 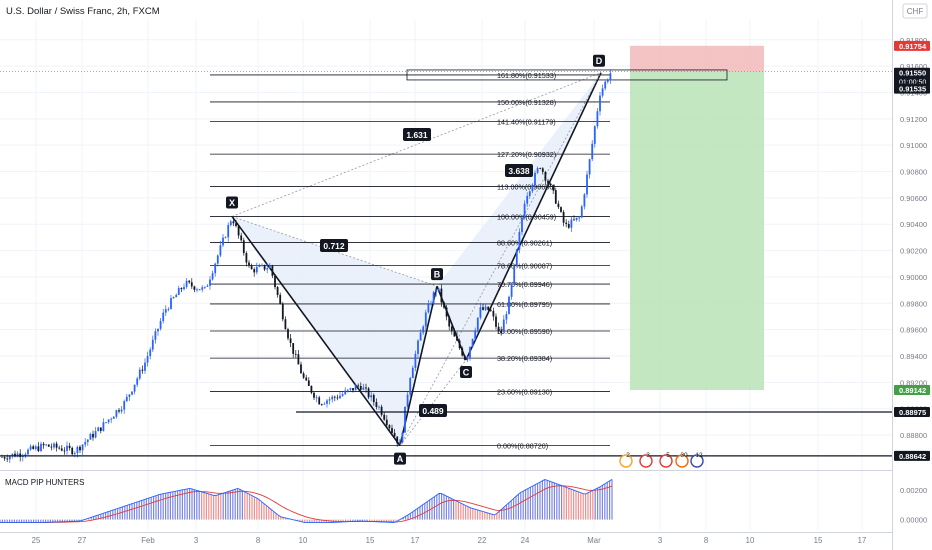 I want to click on macd-indicator-name: MACD PIP HUNTERS, so click(x=44, y=482).